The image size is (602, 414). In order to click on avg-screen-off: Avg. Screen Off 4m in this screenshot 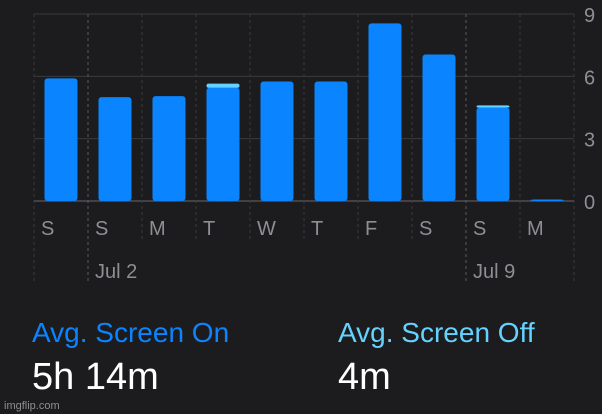, I will do `click(436, 358)`.